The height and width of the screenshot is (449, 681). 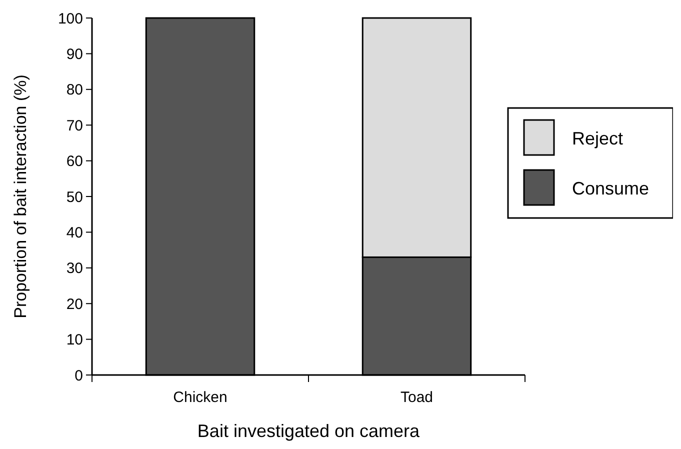 What do you see at coordinates (417, 397) in the screenshot?
I see `x-tick-label: Toad` at bounding box center [417, 397].